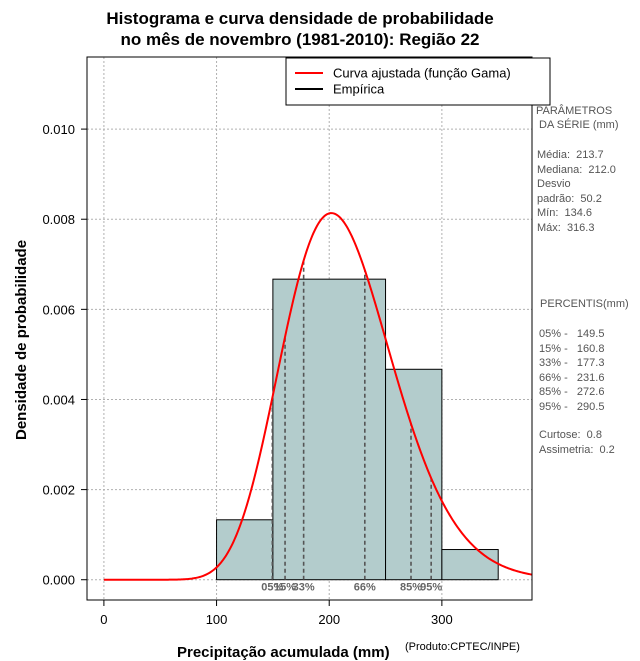 This screenshot has height=661, width=640. Describe the element at coordinates (572, 406) in the screenshot. I see `percentil-line: 95% - 290.5` at that location.